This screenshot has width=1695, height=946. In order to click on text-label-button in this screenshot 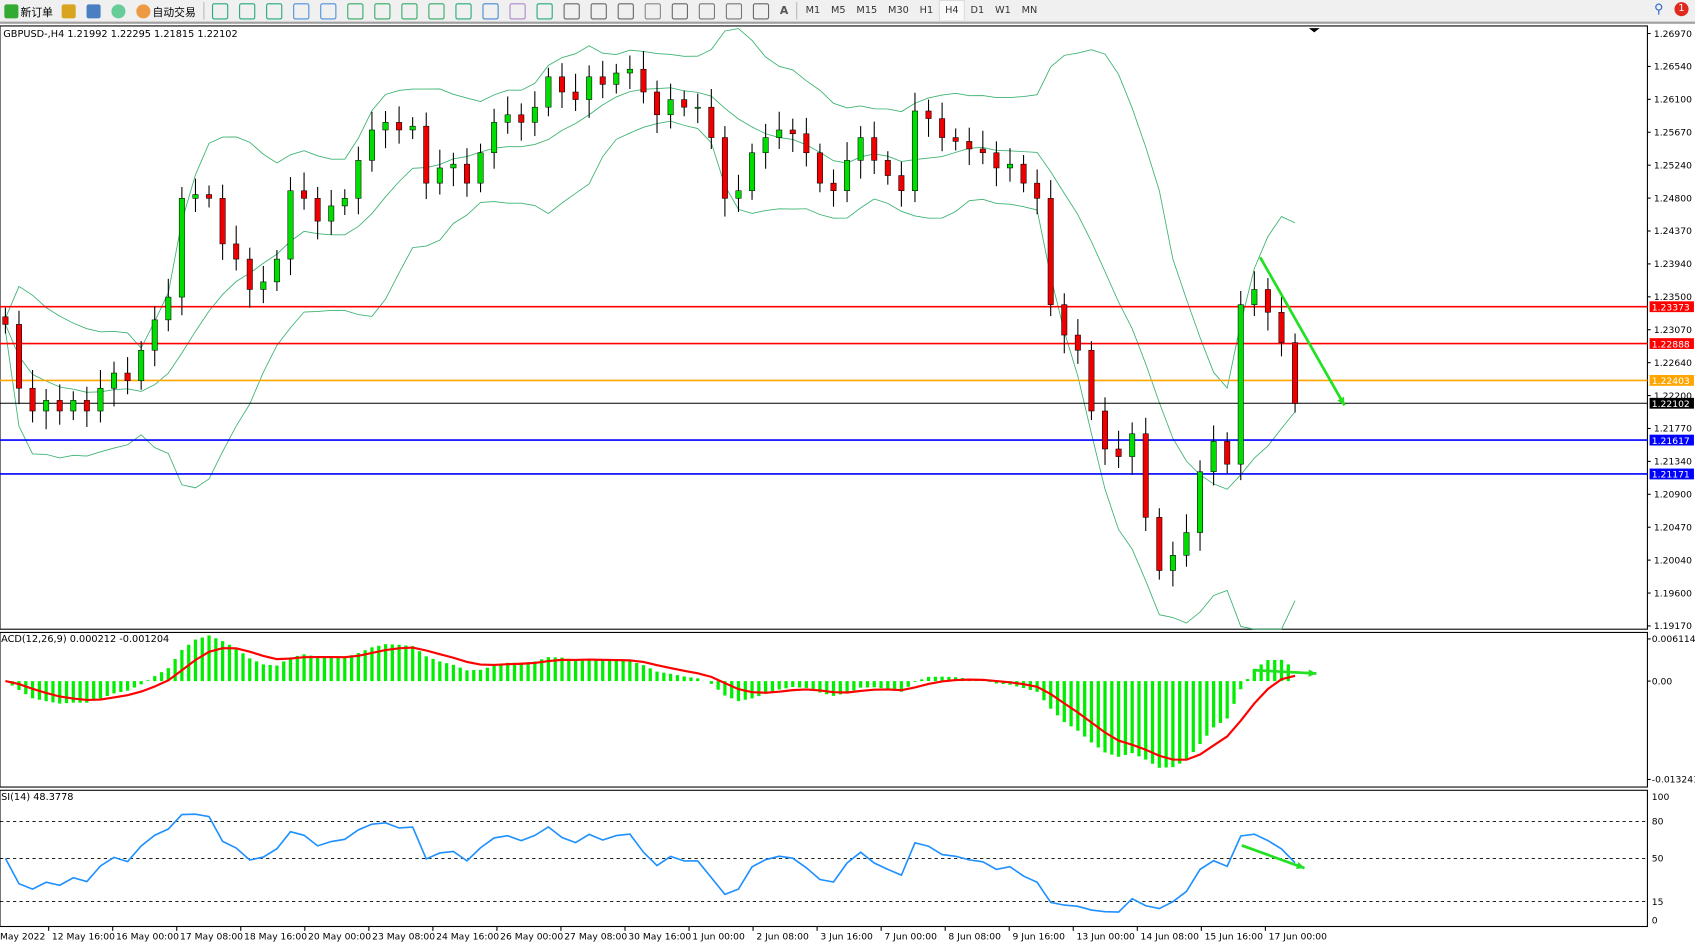, I will do `click(734, 10)`.